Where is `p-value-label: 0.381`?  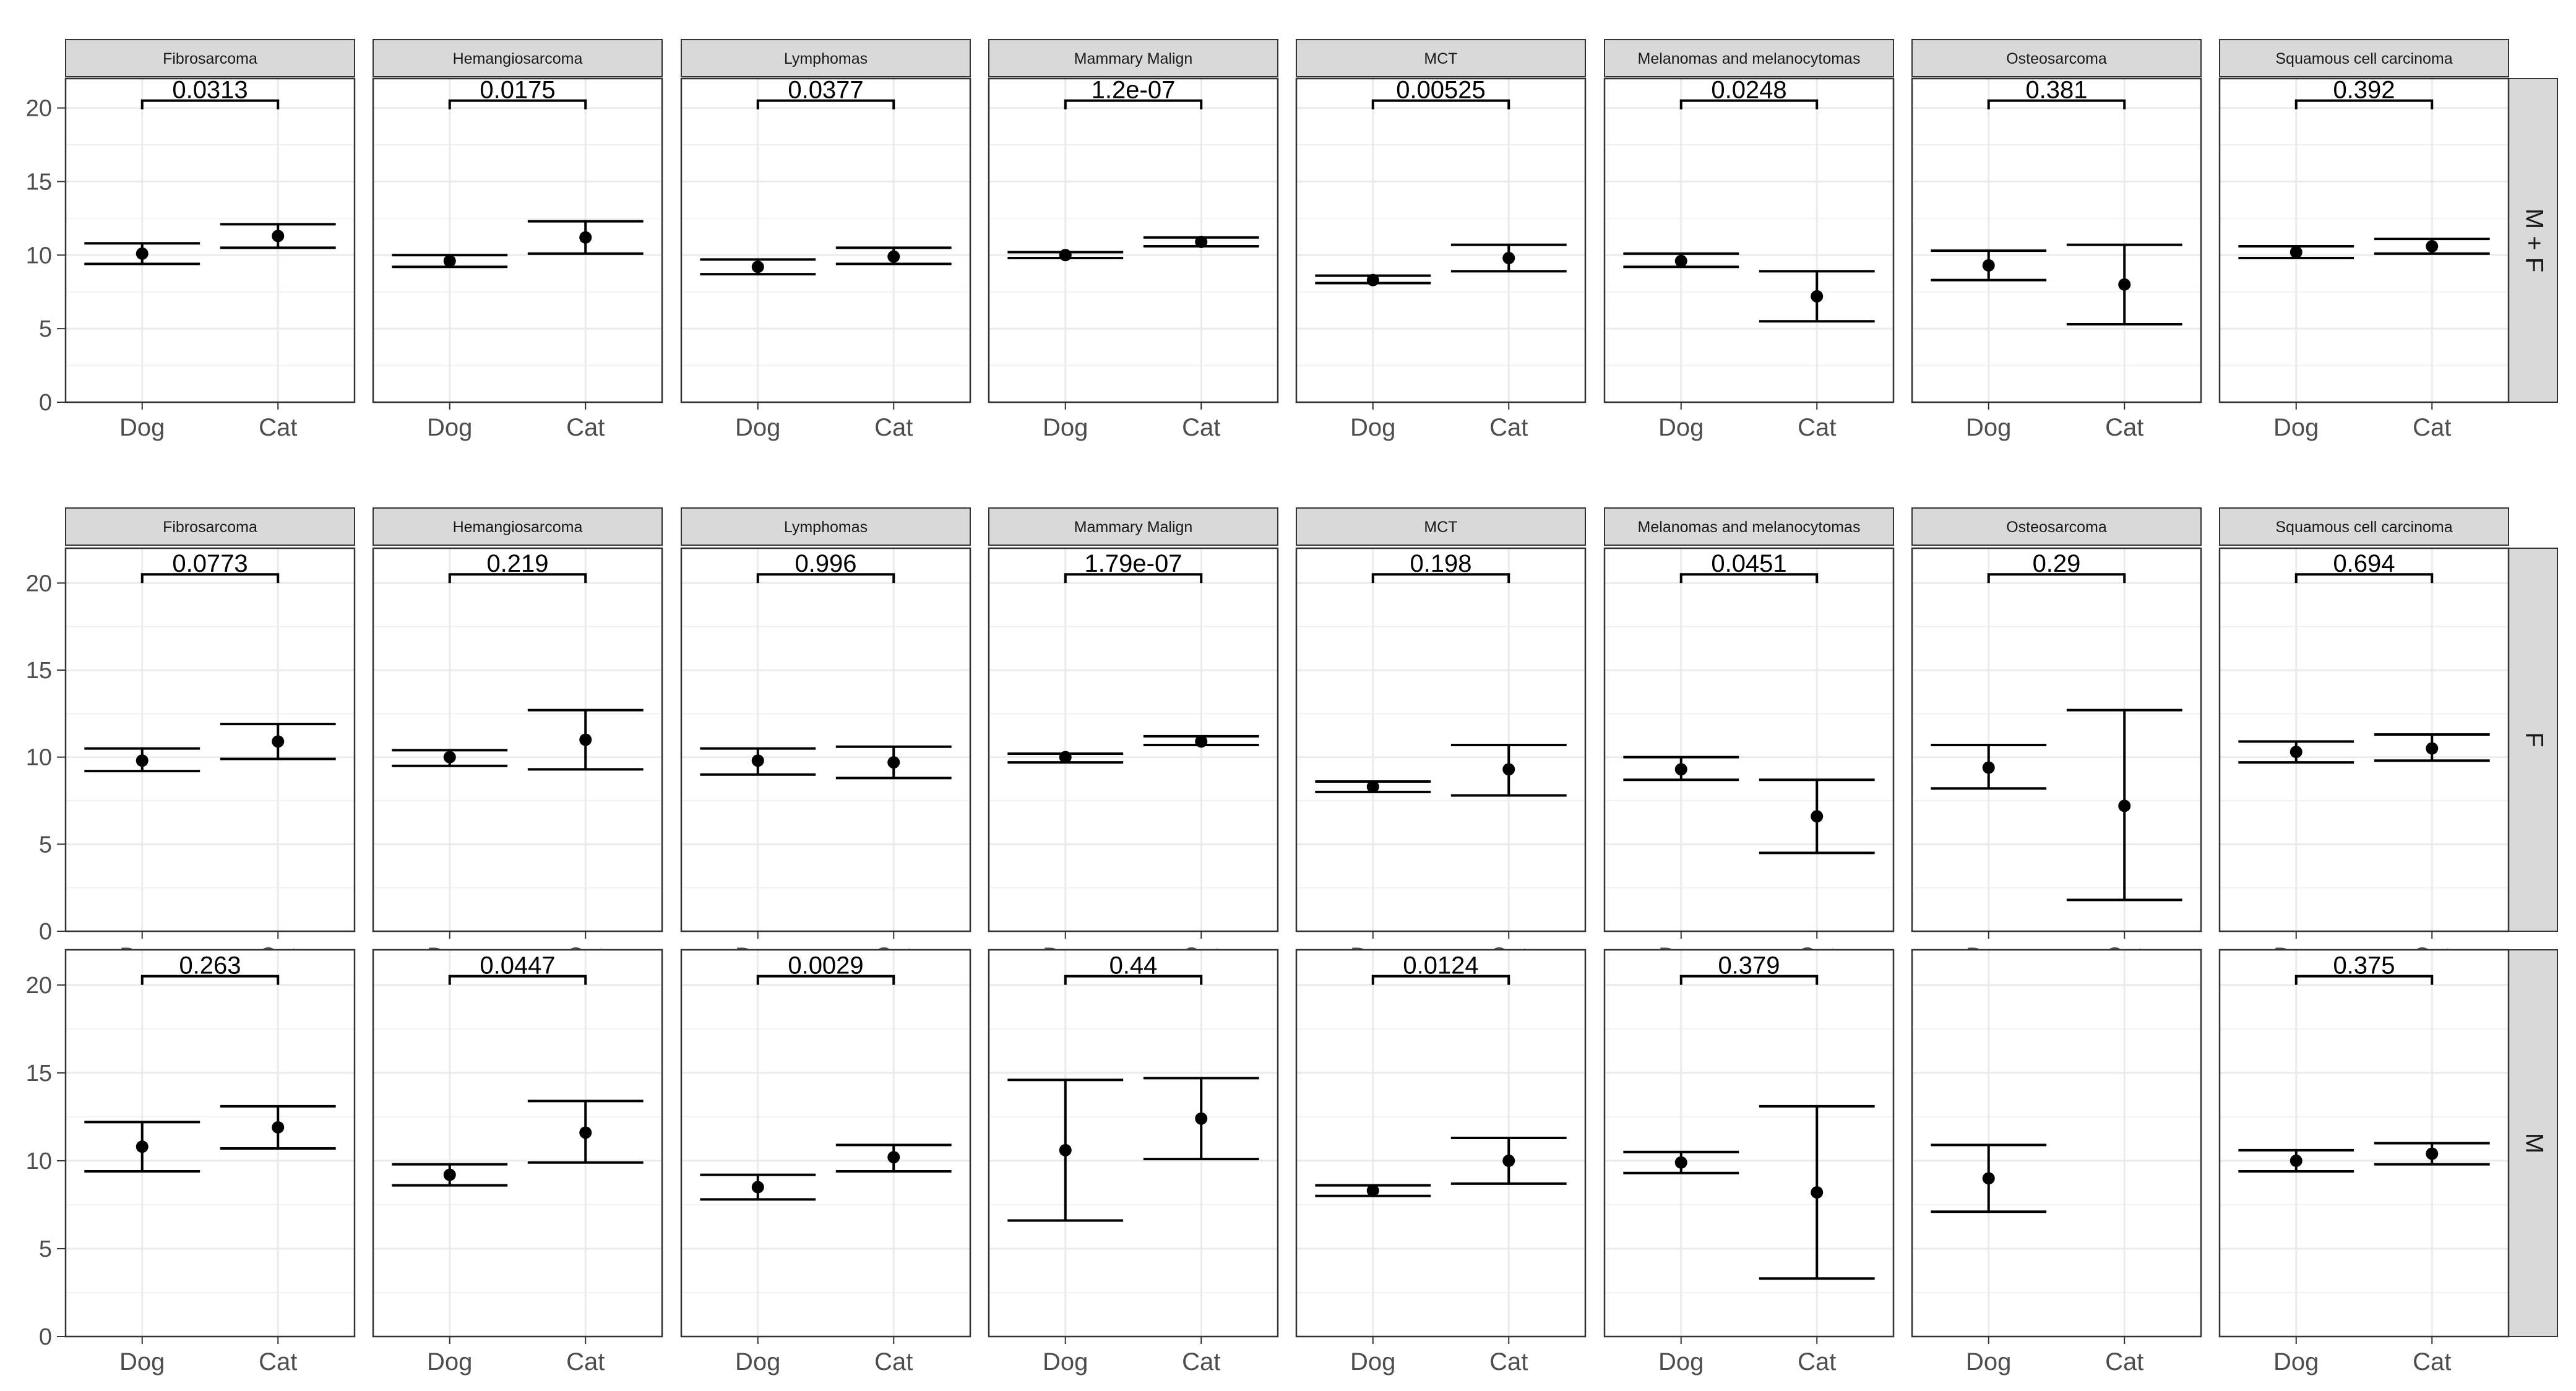 p-value-label: 0.381 is located at coordinates (2056, 91).